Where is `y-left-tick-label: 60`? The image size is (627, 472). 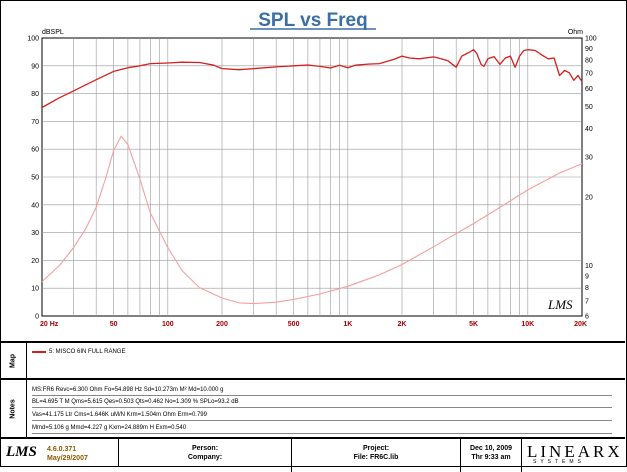
y-left-tick-label: 60 is located at coordinates (35, 150).